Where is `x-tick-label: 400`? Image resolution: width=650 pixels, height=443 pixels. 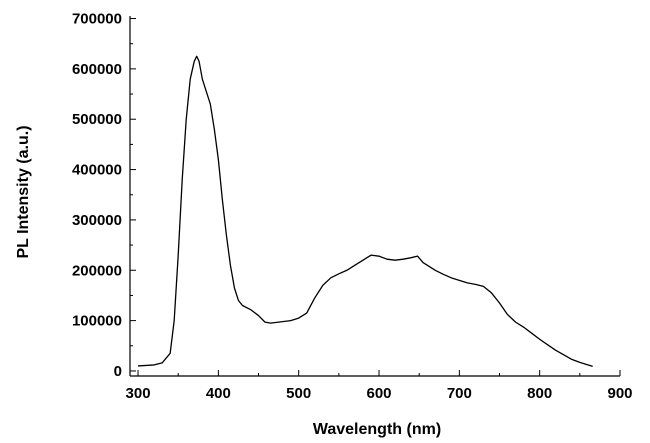 x-tick-label: 400 is located at coordinates (218, 393).